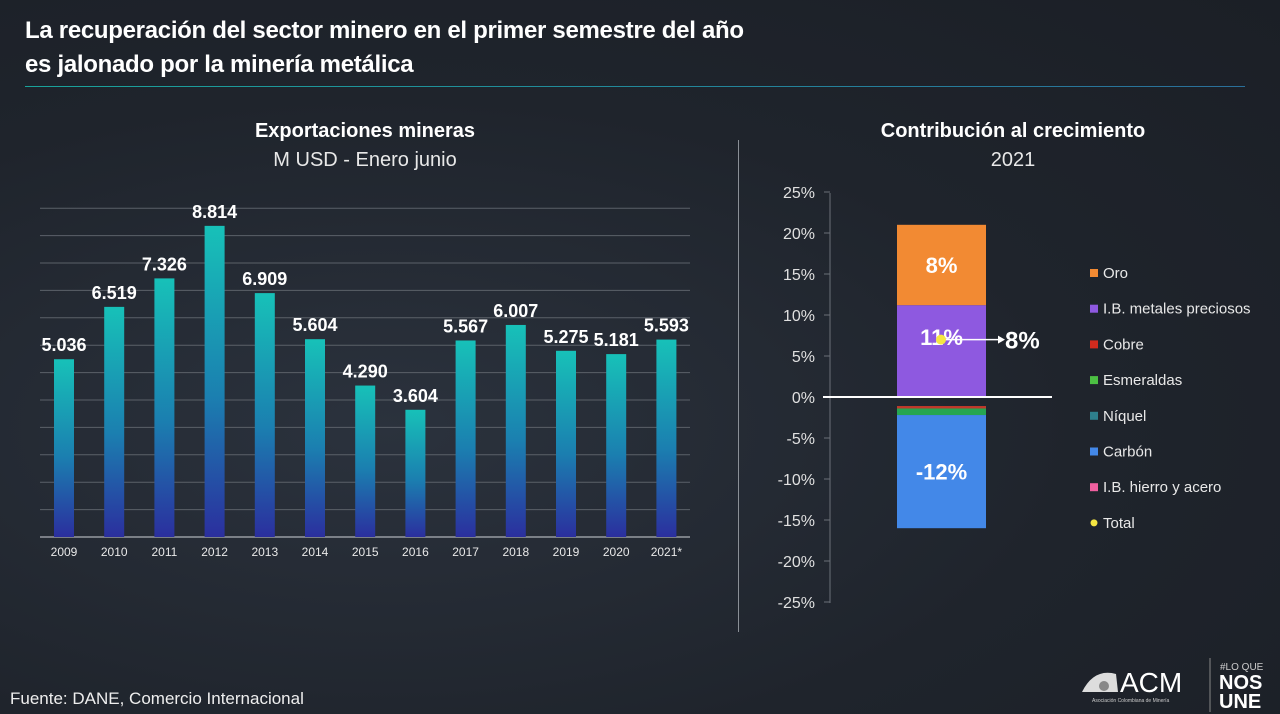 The width and height of the screenshot is (1280, 714). I want to click on x-tick-label: 2012, so click(214, 552).